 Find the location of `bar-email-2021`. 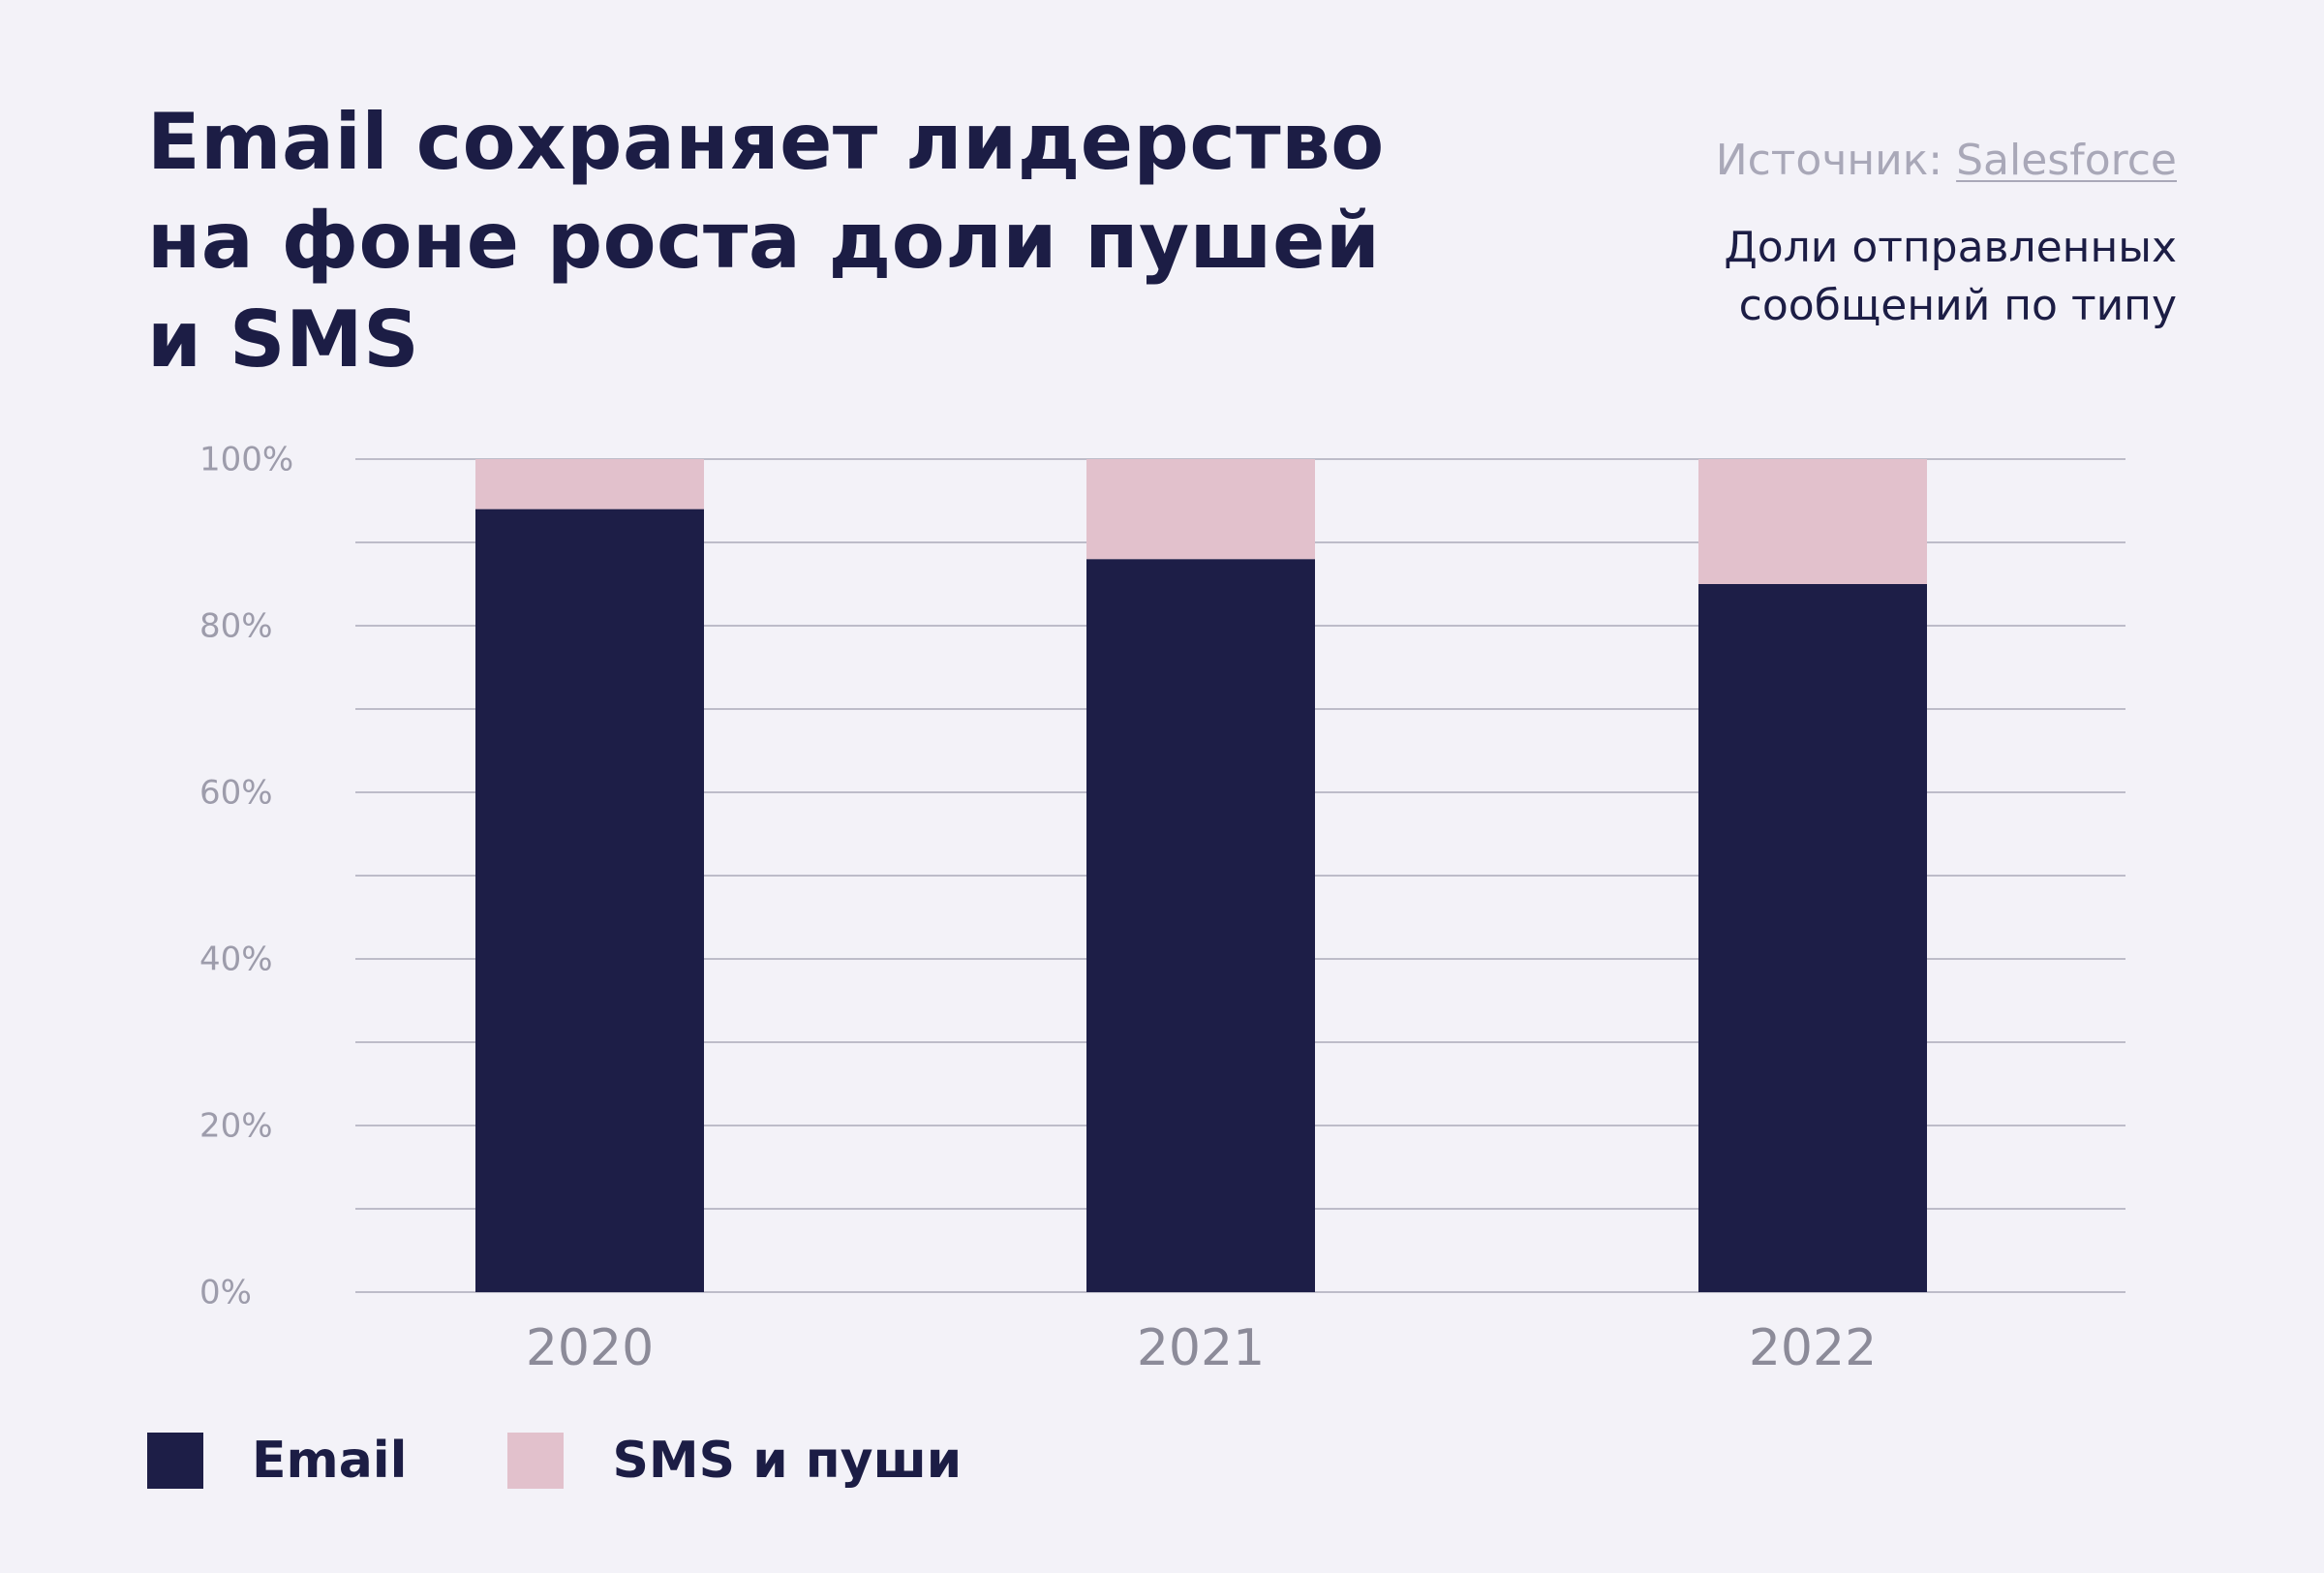

bar-email-2021 is located at coordinates (1201, 925).